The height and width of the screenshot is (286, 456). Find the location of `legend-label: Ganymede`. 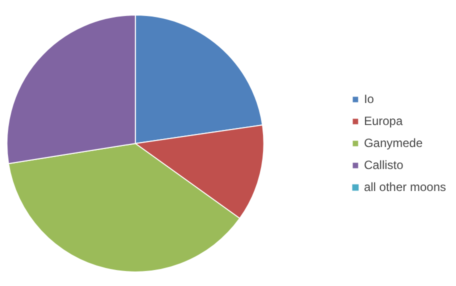

legend-label: Ganymede is located at coordinates (393, 143).